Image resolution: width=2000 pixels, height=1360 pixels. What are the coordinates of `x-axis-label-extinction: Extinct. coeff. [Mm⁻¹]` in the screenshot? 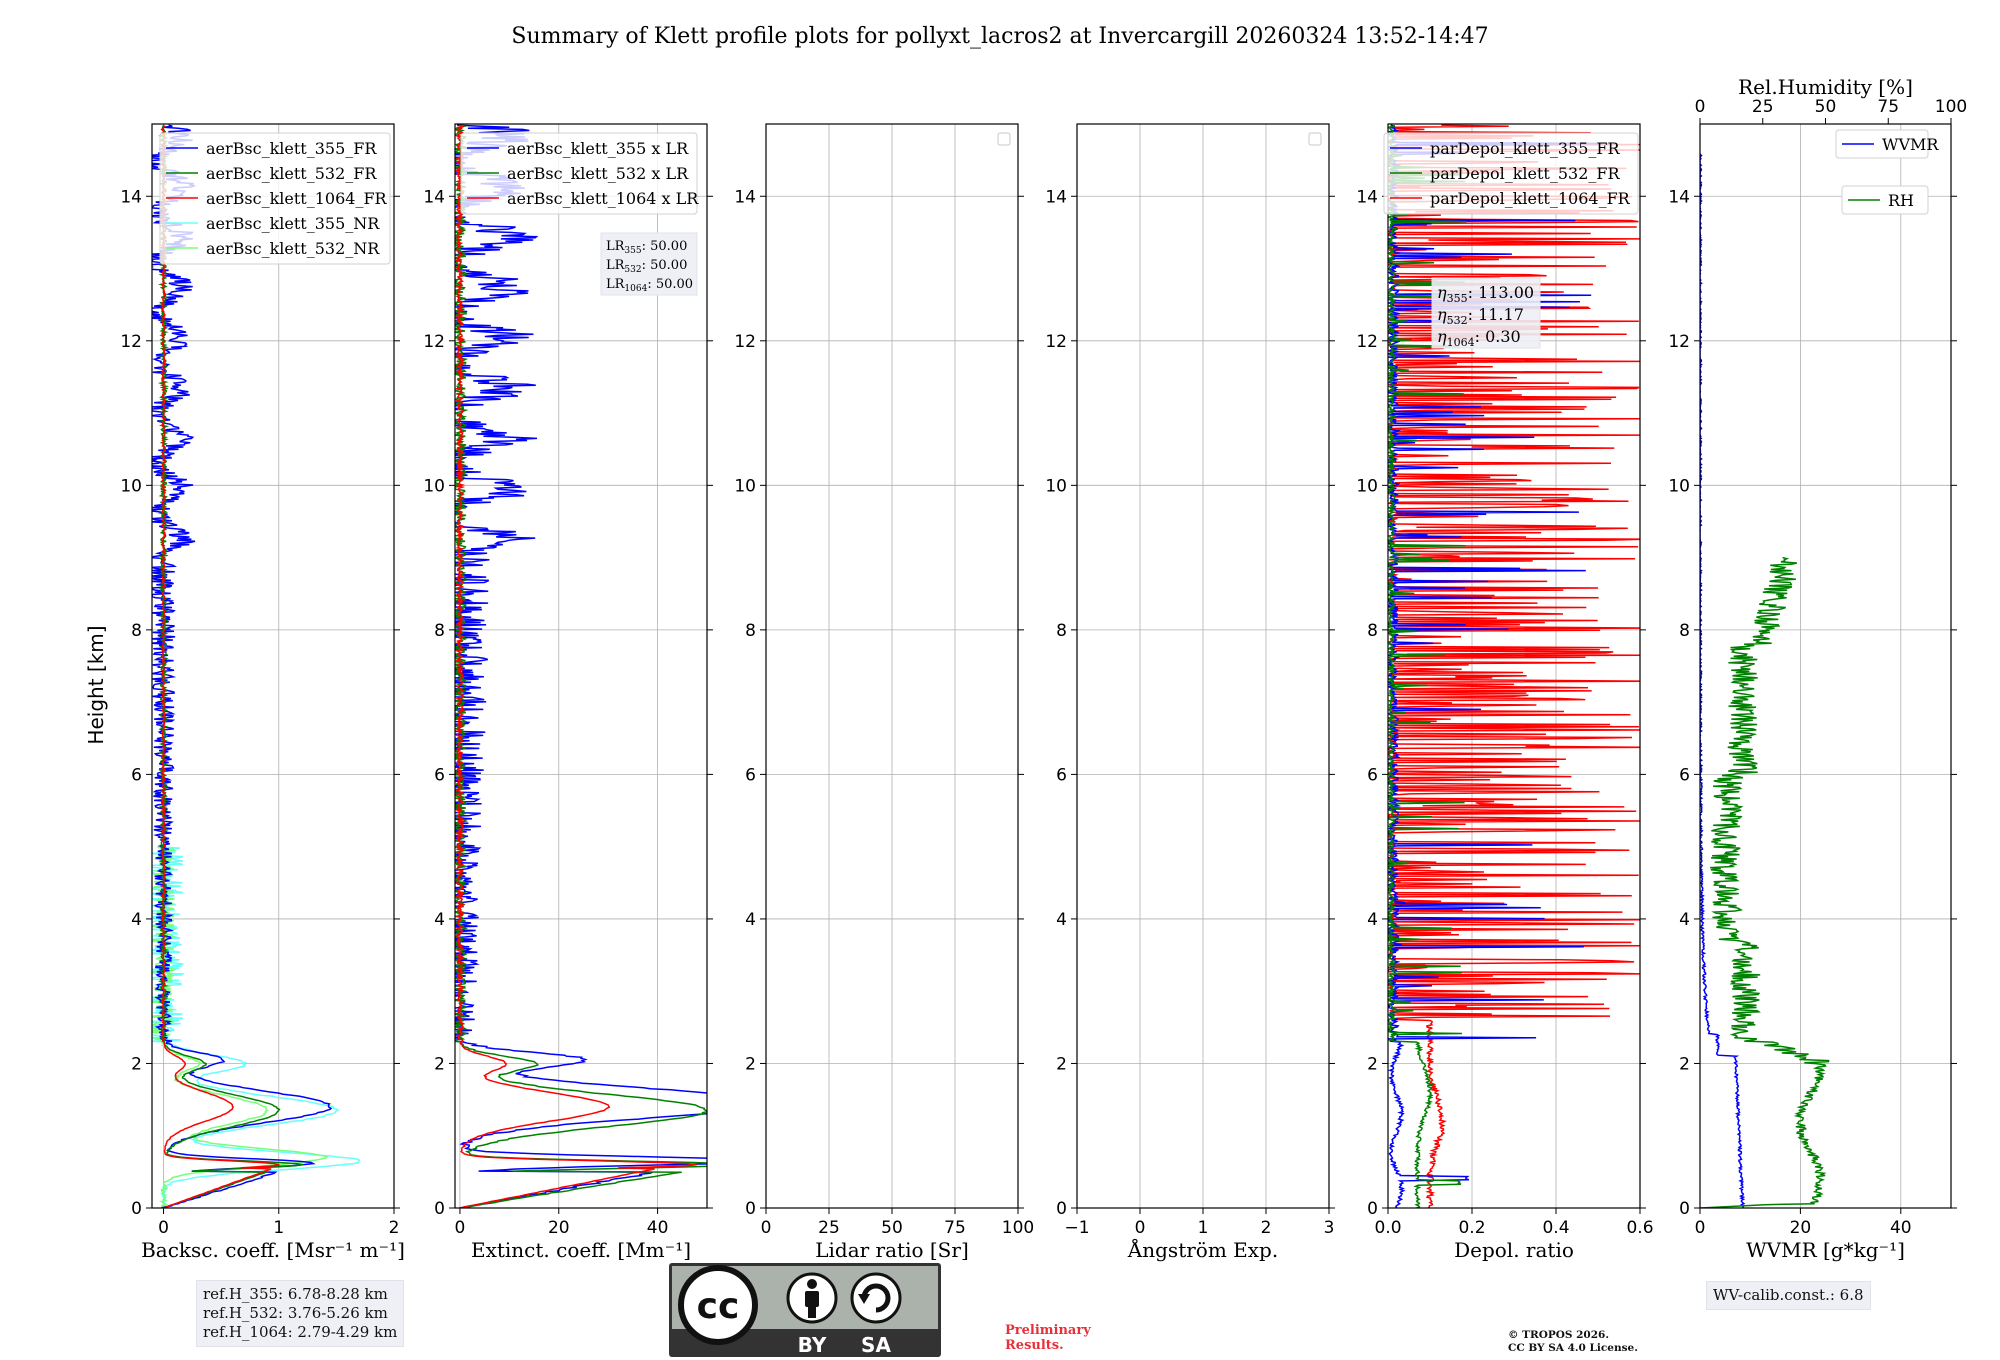 It's located at (581, 1250).